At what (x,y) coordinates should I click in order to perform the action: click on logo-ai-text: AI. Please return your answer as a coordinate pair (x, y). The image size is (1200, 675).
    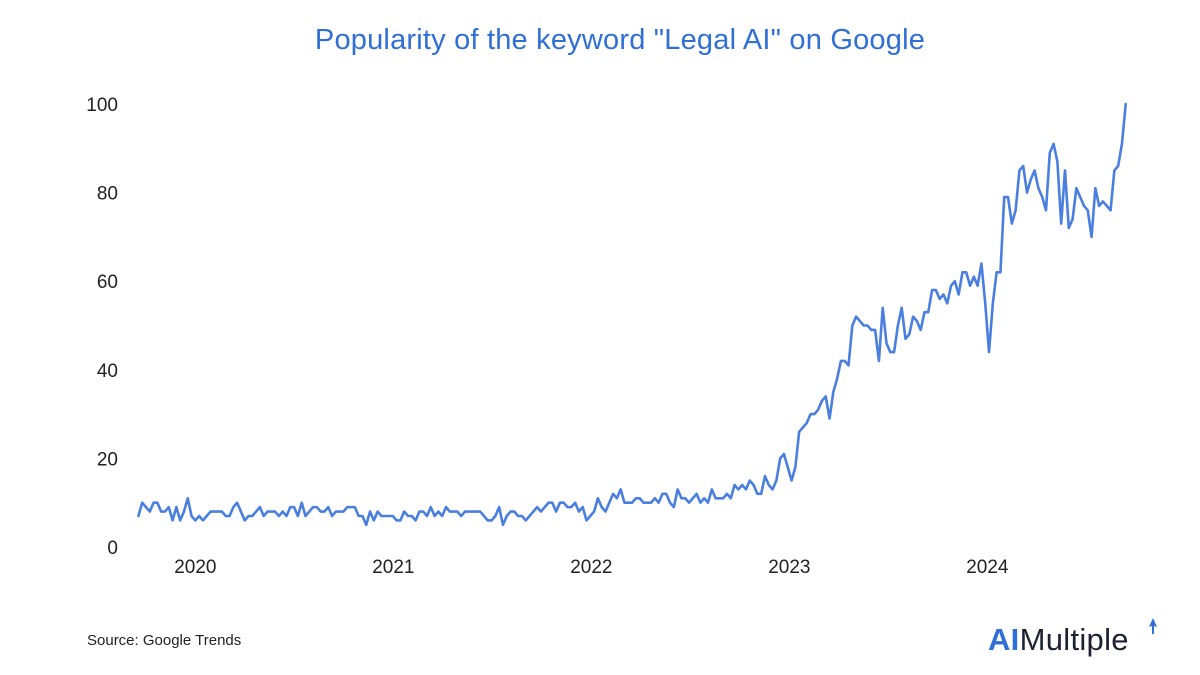
    Looking at the image, I should click on (1004, 639).